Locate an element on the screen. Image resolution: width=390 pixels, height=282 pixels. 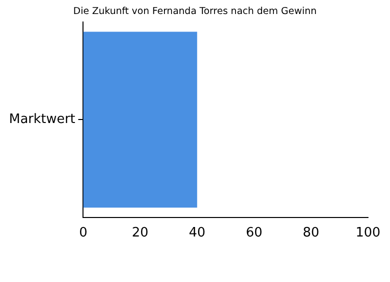
chart-title: Die Zukunft von Fernanda Torres nach dem Gewinn is located at coordinates (195, 11).